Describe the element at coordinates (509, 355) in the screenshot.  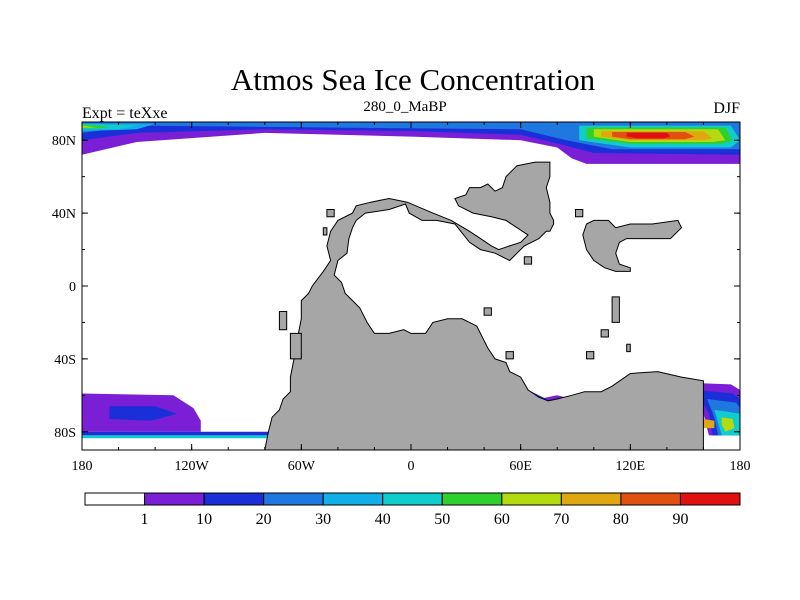
I see `land-islet-e7` at that location.